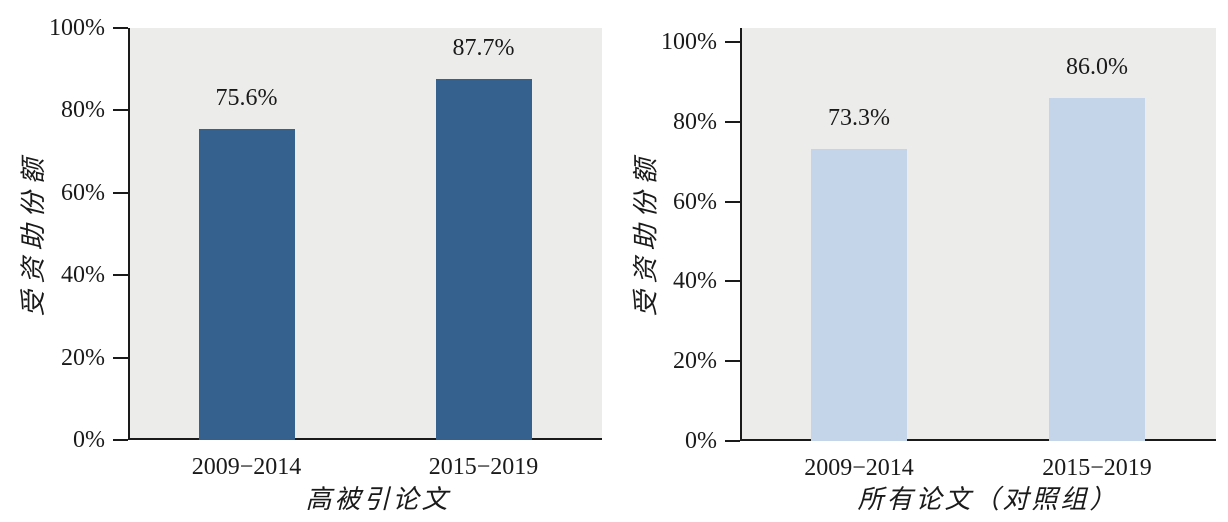 Image resolution: width=1228 pixels, height=522 pixels. I want to click on bar-highly-cited-2015−2019, so click(483, 259).